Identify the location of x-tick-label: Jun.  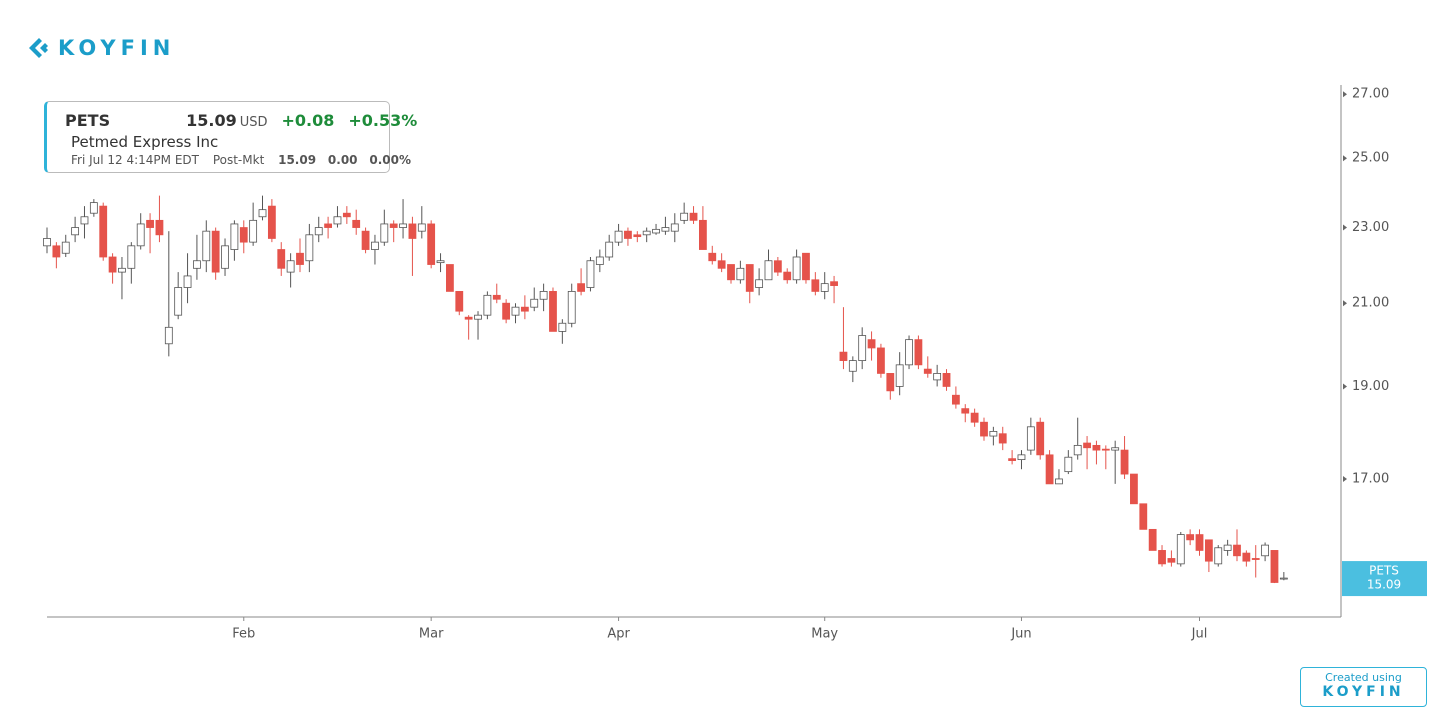
(1020, 634).